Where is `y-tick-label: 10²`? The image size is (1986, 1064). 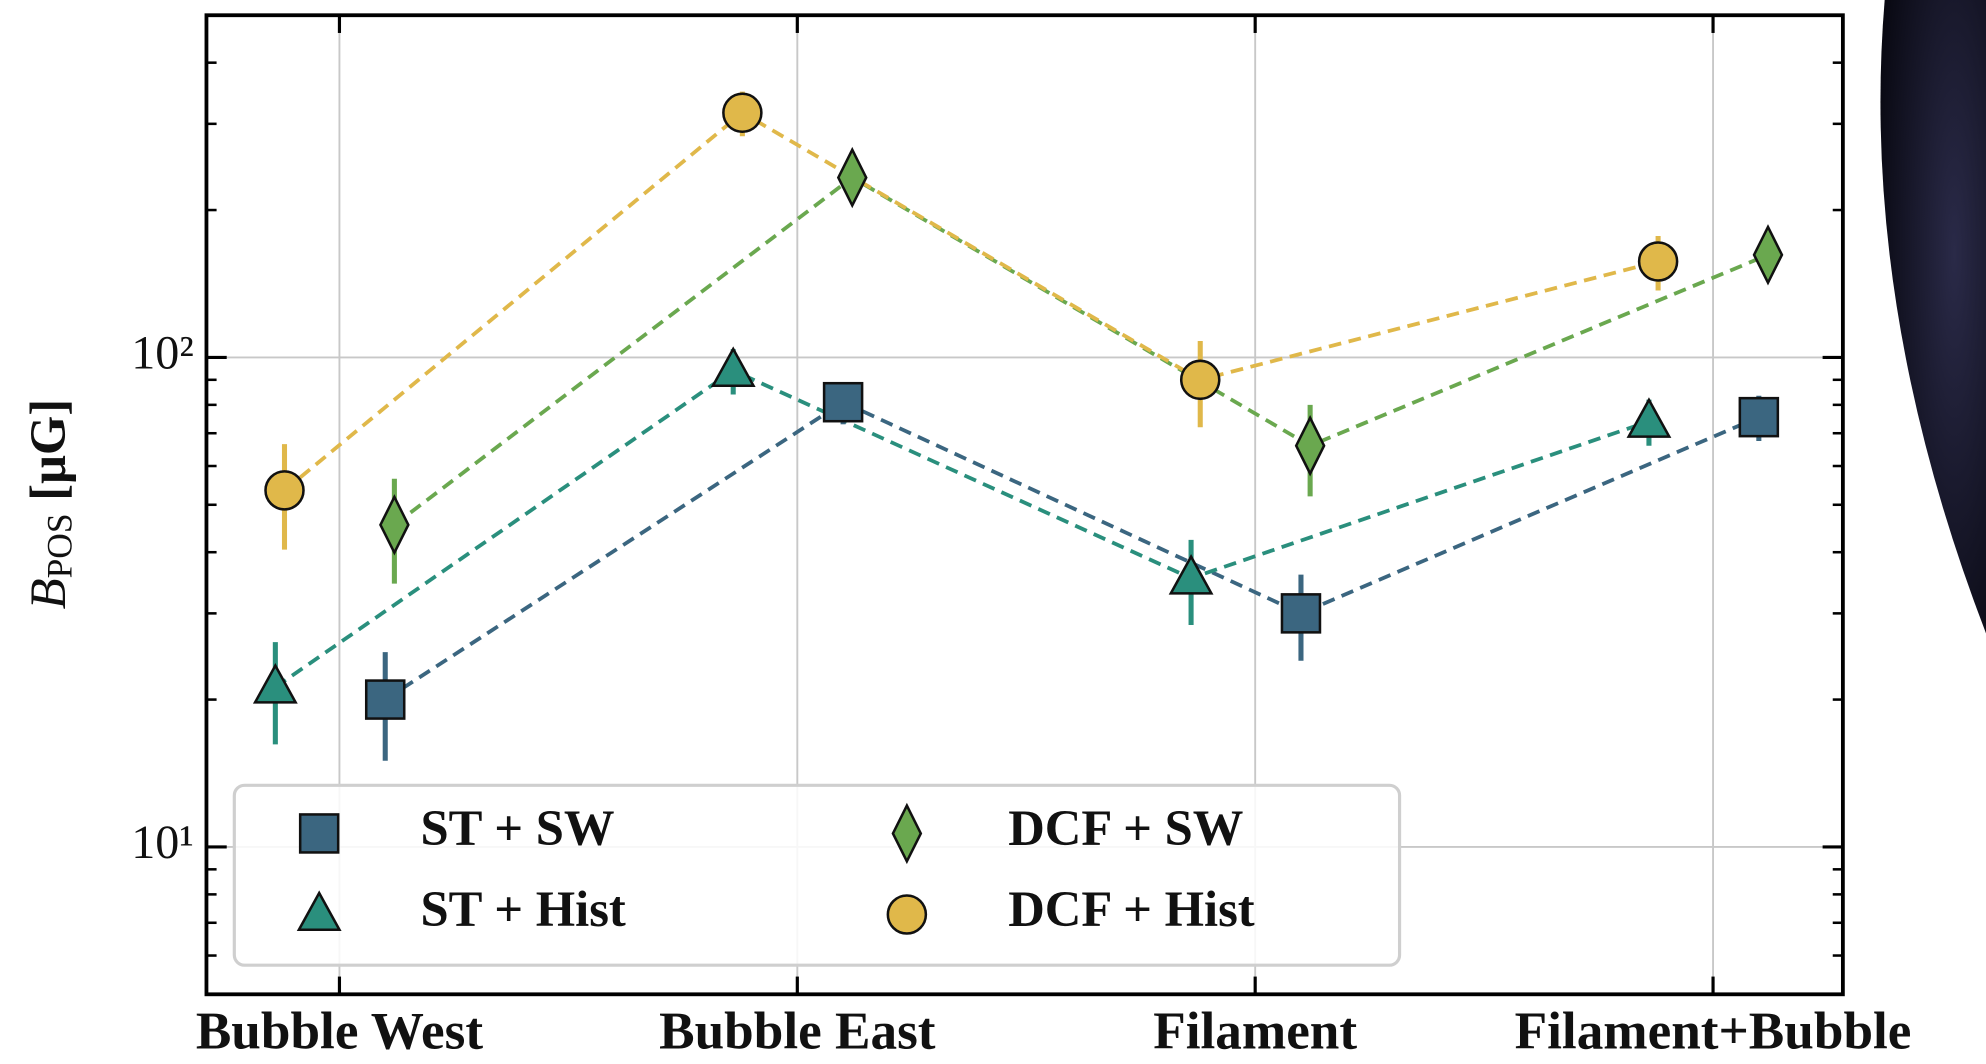
y-tick-label: 10² is located at coordinates (162, 352).